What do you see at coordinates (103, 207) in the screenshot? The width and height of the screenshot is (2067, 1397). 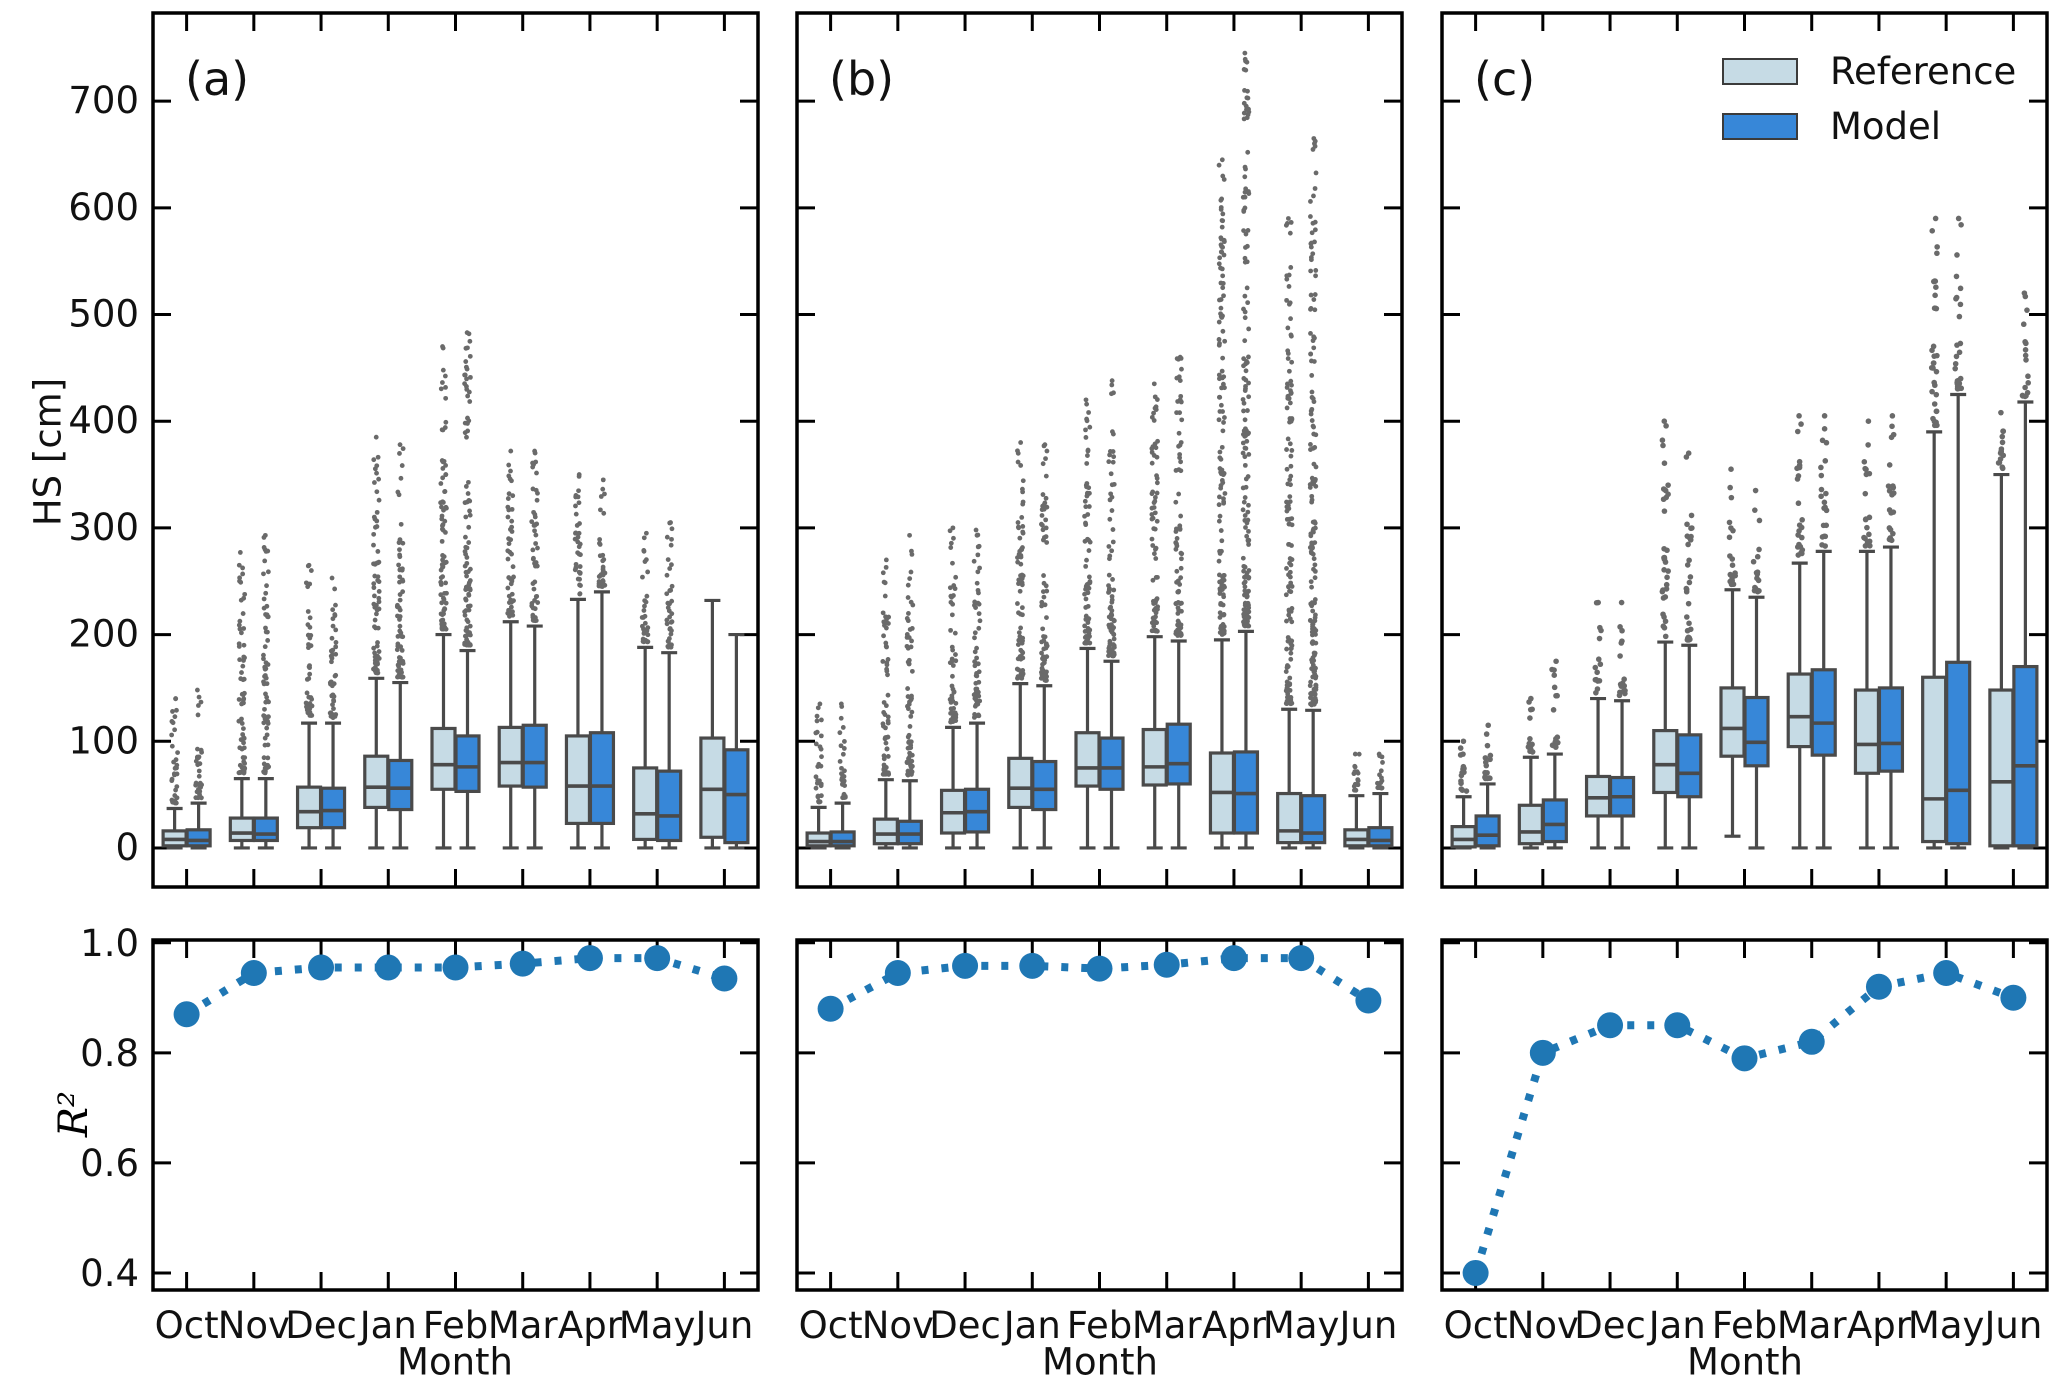 I see `y-tick-label: 600` at bounding box center [103, 207].